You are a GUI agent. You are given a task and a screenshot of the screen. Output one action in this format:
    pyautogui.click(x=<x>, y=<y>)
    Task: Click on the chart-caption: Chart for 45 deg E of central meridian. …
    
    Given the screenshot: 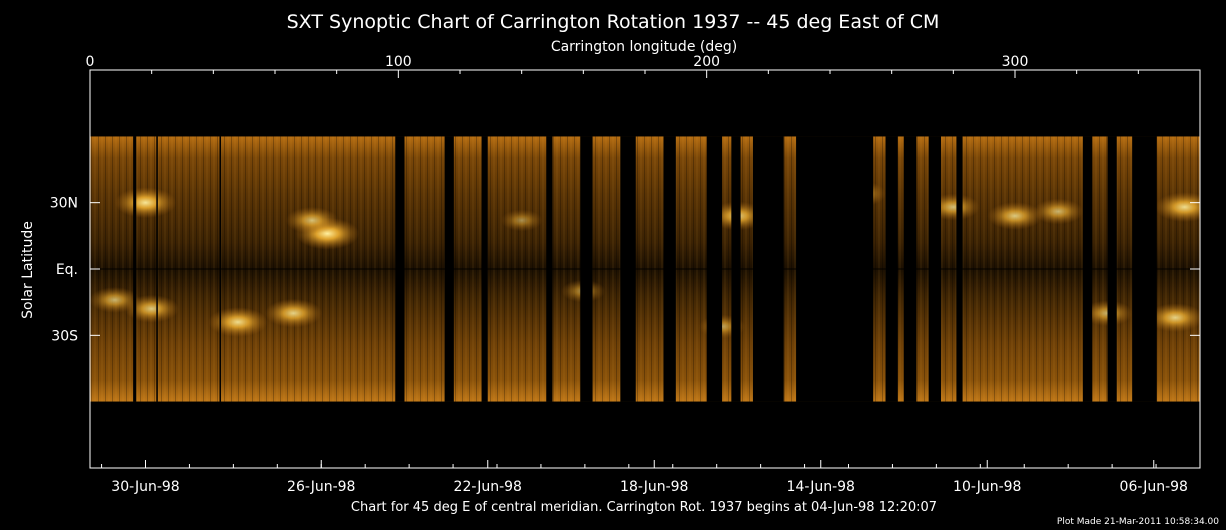 What is the action you would take?
    pyautogui.click(x=644, y=507)
    